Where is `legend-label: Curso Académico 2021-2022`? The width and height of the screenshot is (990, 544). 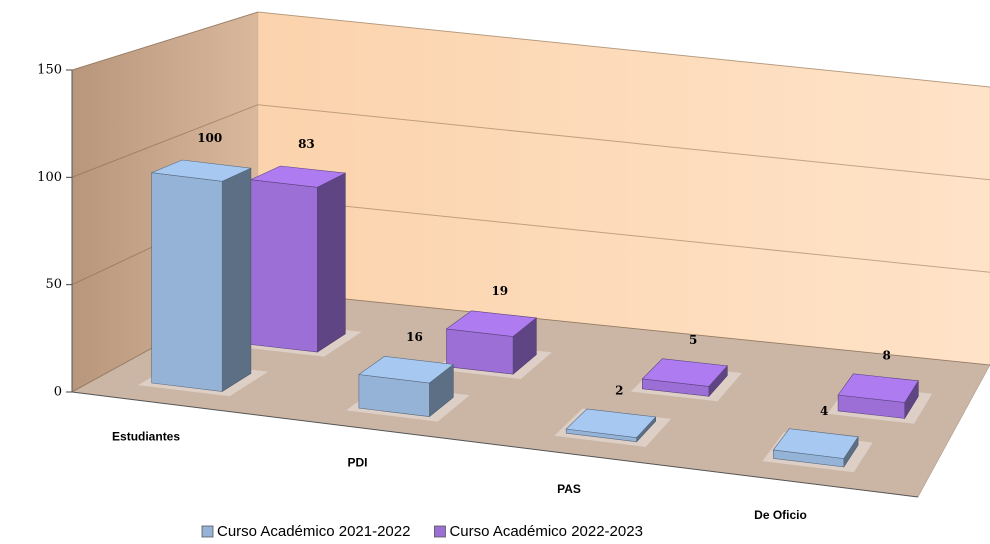 legend-label: Curso Académico 2021-2022 is located at coordinates (313, 531).